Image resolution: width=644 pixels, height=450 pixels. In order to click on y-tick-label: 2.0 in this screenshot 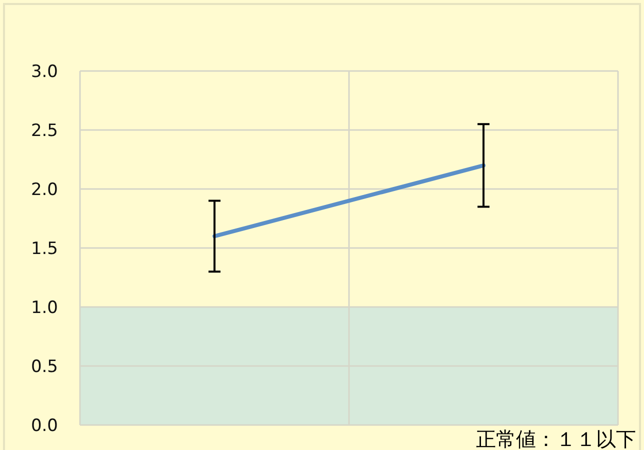, I will do `click(44, 190)`.